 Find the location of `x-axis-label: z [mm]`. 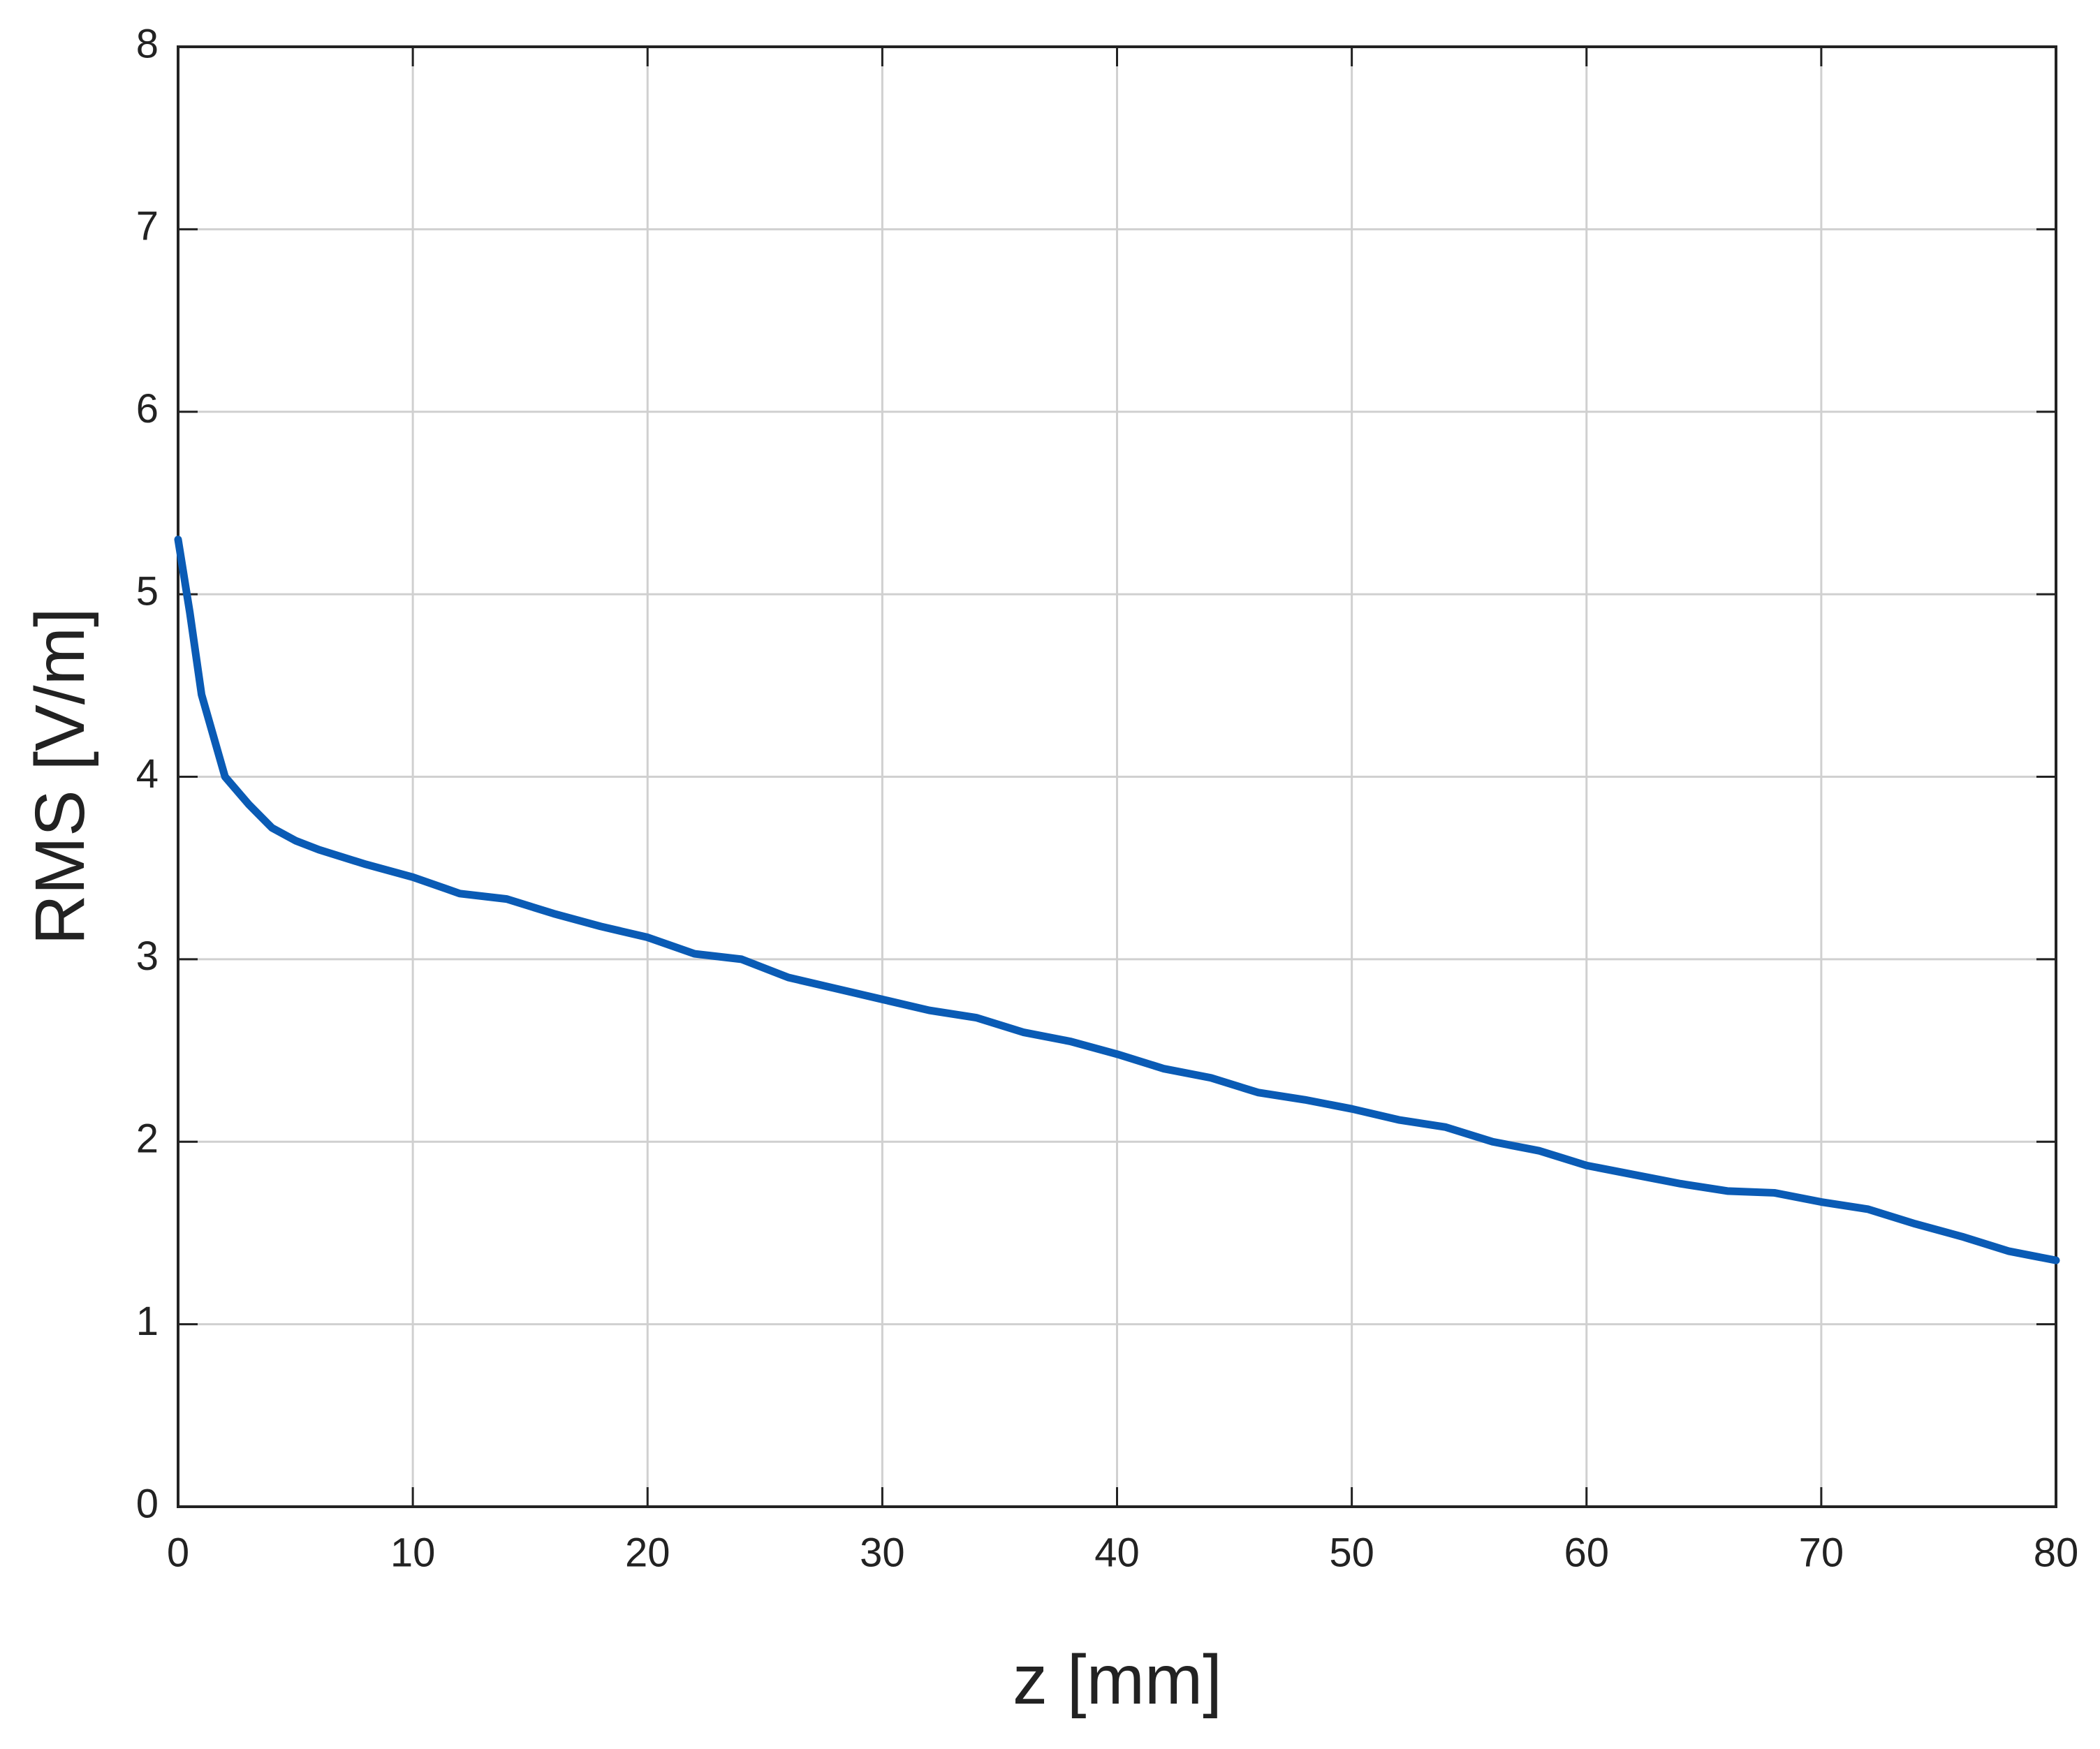

x-axis-label: z [mm] is located at coordinates (1117, 1680).